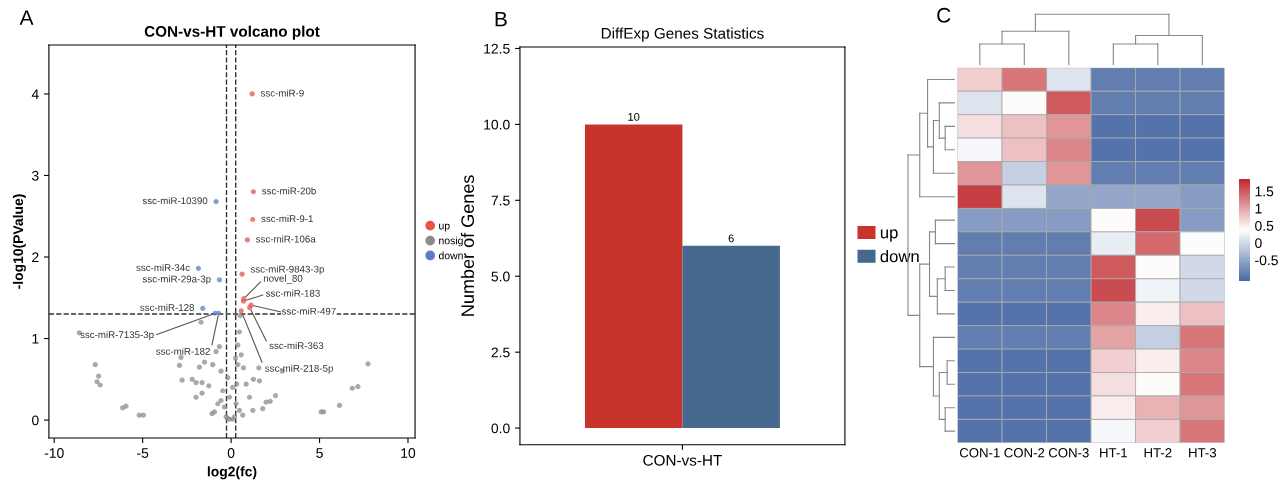 The image size is (1287, 484). Describe the element at coordinates (292, 293) in the screenshot. I see `annotation: ssc-miR-183` at that location.